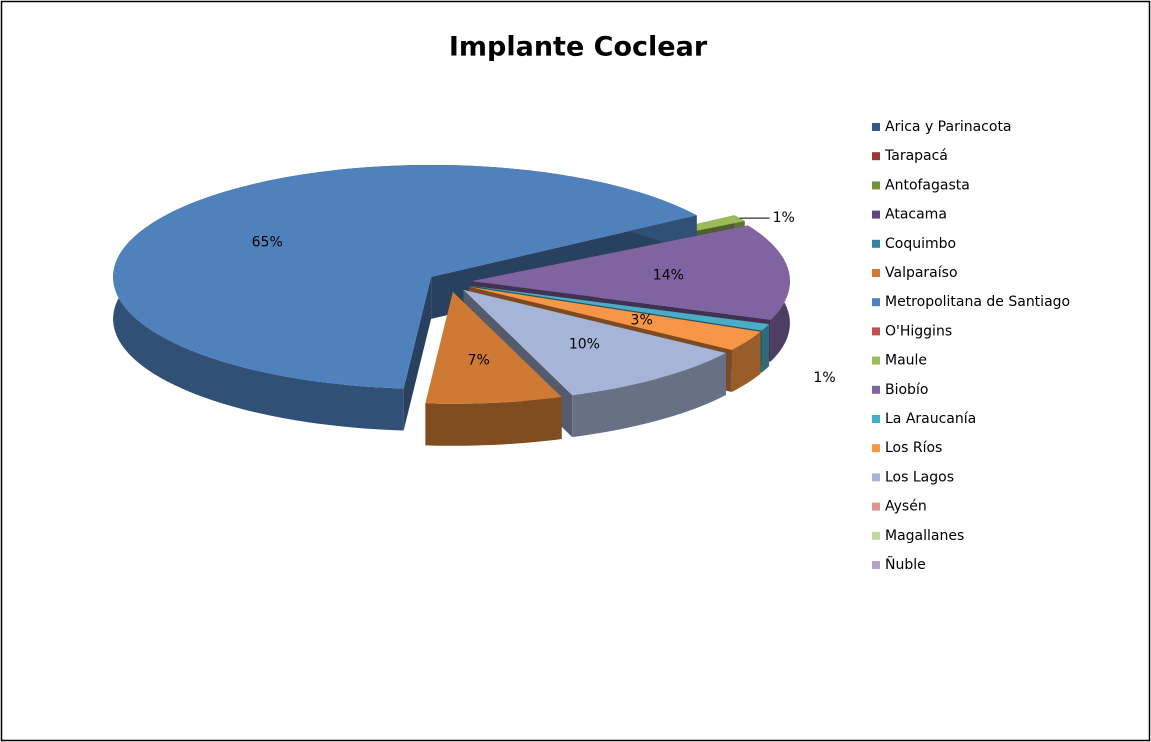  Describe the element at coordinates (906, 507) in the screenshot. I see `legend-label: Aysén` at that location.